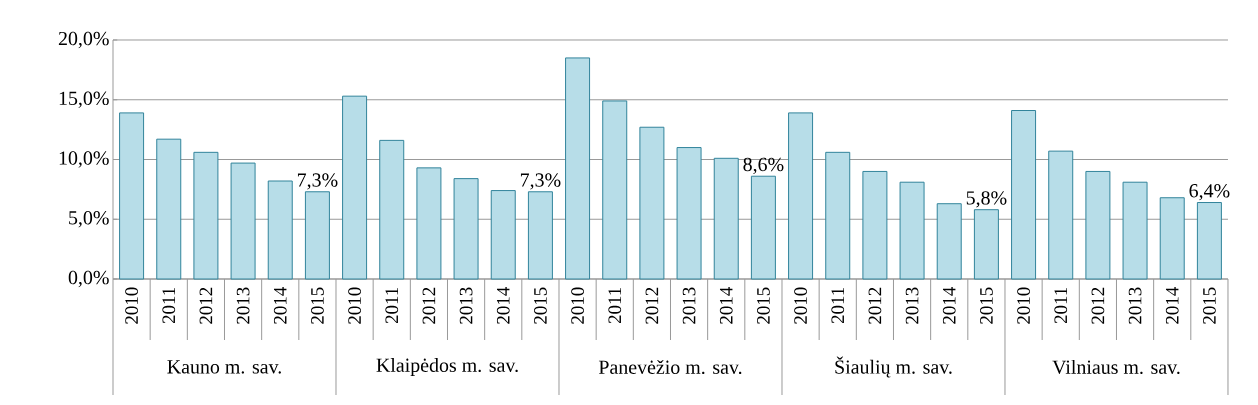 Image resolution: width=1258 pixels, height=405 pixels. What do you see at coordinates (83, 40) in the screenshot?
I see `y-tick-label: 20,0%` at bounding box center [83, 40].